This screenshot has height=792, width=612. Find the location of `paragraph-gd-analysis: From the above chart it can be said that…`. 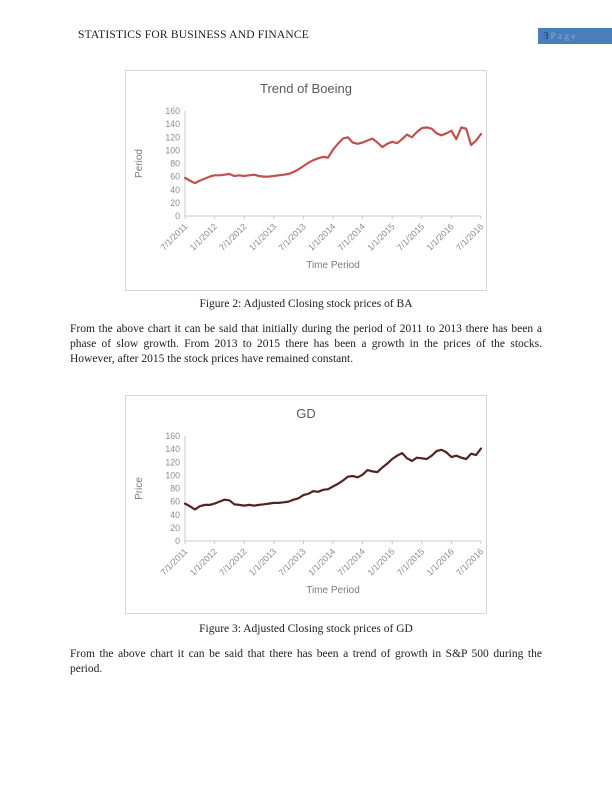

paragraph-gd-analysis: From the above chart it can be said that… is located at coordinates (306, 662).